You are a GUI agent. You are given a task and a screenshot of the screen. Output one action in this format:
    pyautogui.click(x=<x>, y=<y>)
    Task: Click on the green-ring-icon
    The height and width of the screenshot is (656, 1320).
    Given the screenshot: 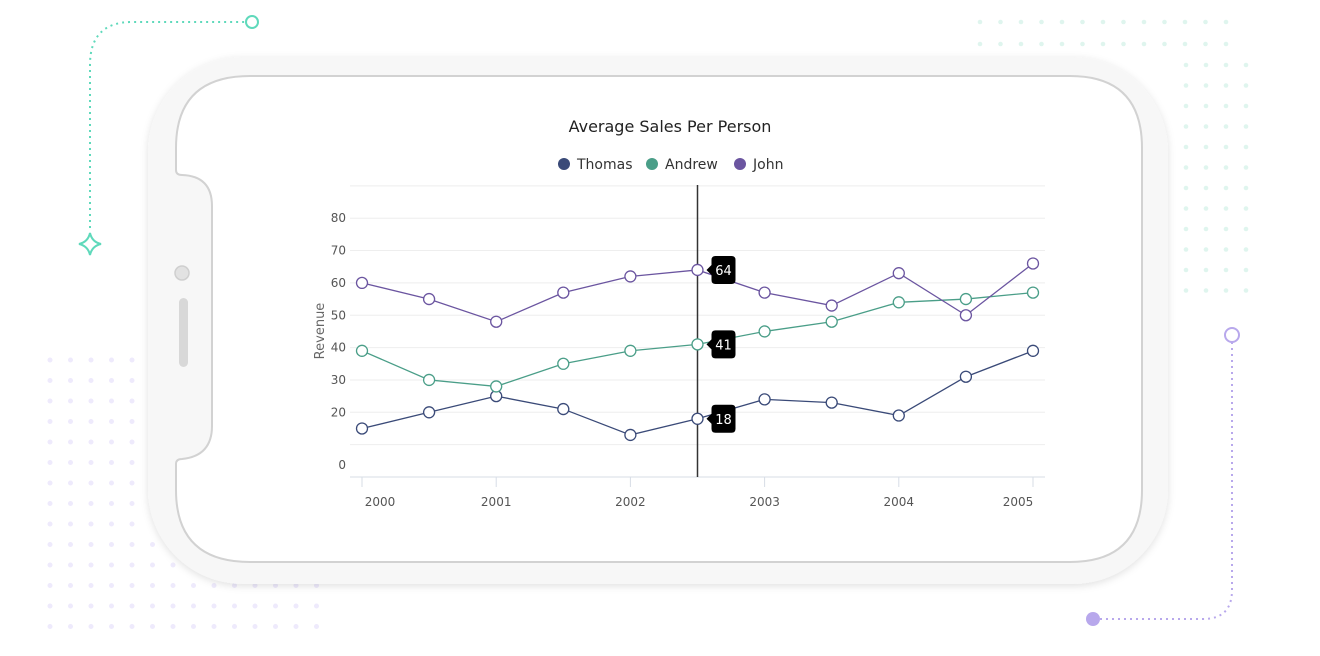 What is the action you would take?
    pyautogui.click(x=252, y=22)
    